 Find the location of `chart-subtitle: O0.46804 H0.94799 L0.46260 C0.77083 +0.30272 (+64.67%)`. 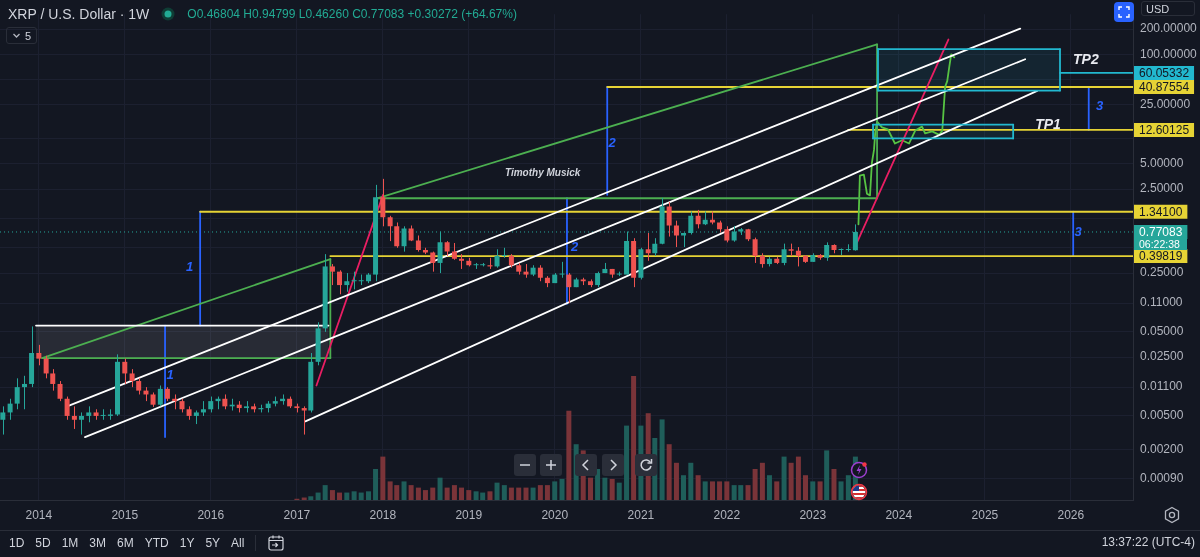

chart-subtitle: O0.46804 H0.94799 L0.46260 C0.77083 +0.30272 (+64.67%) is located at coordinates (352, 14).